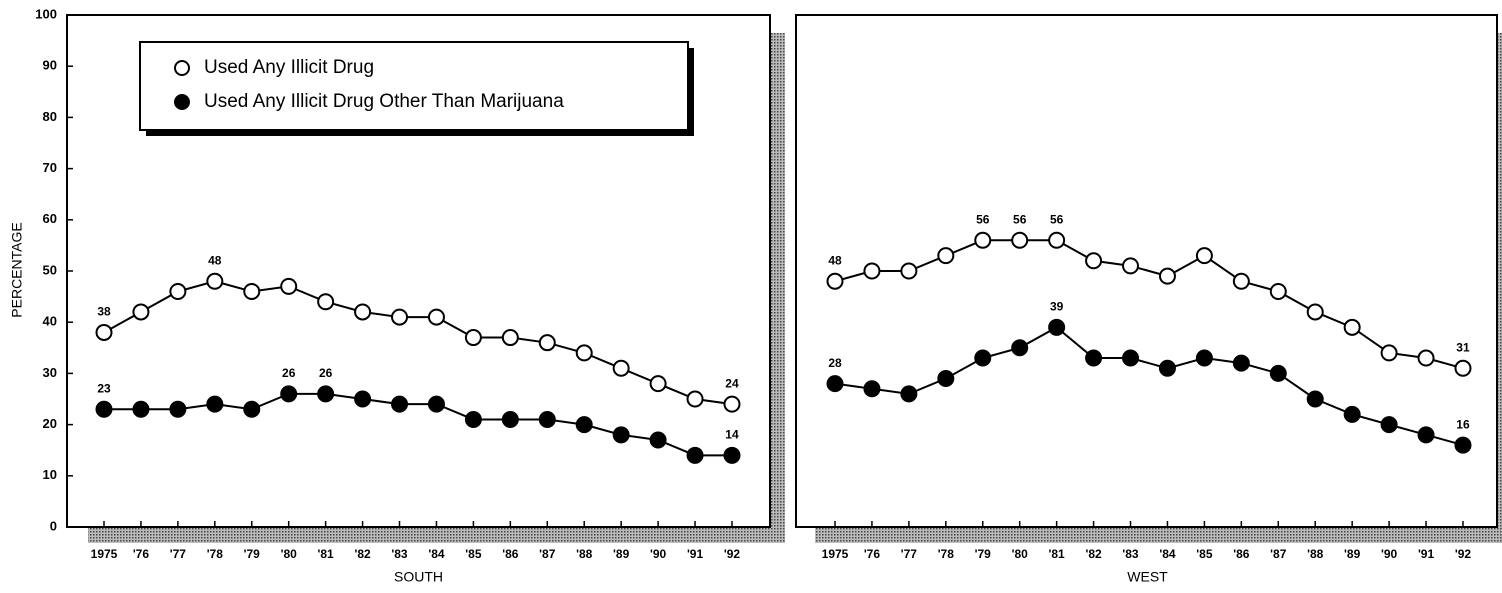  Describe the element at coordinates (1463, 347) in the screenshot. I see `data-label: 31` at that location.